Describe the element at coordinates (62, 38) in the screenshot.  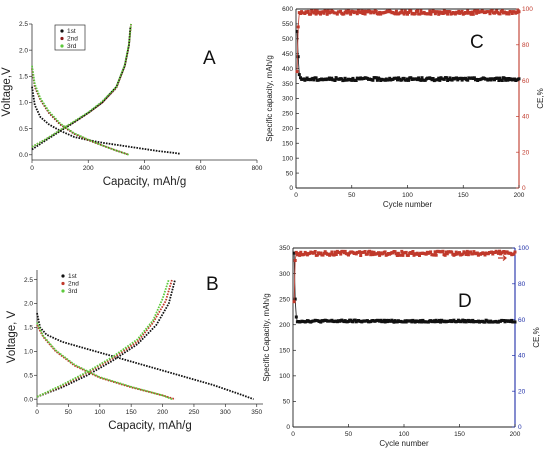
I see `legend-marker-2nd` at that location.